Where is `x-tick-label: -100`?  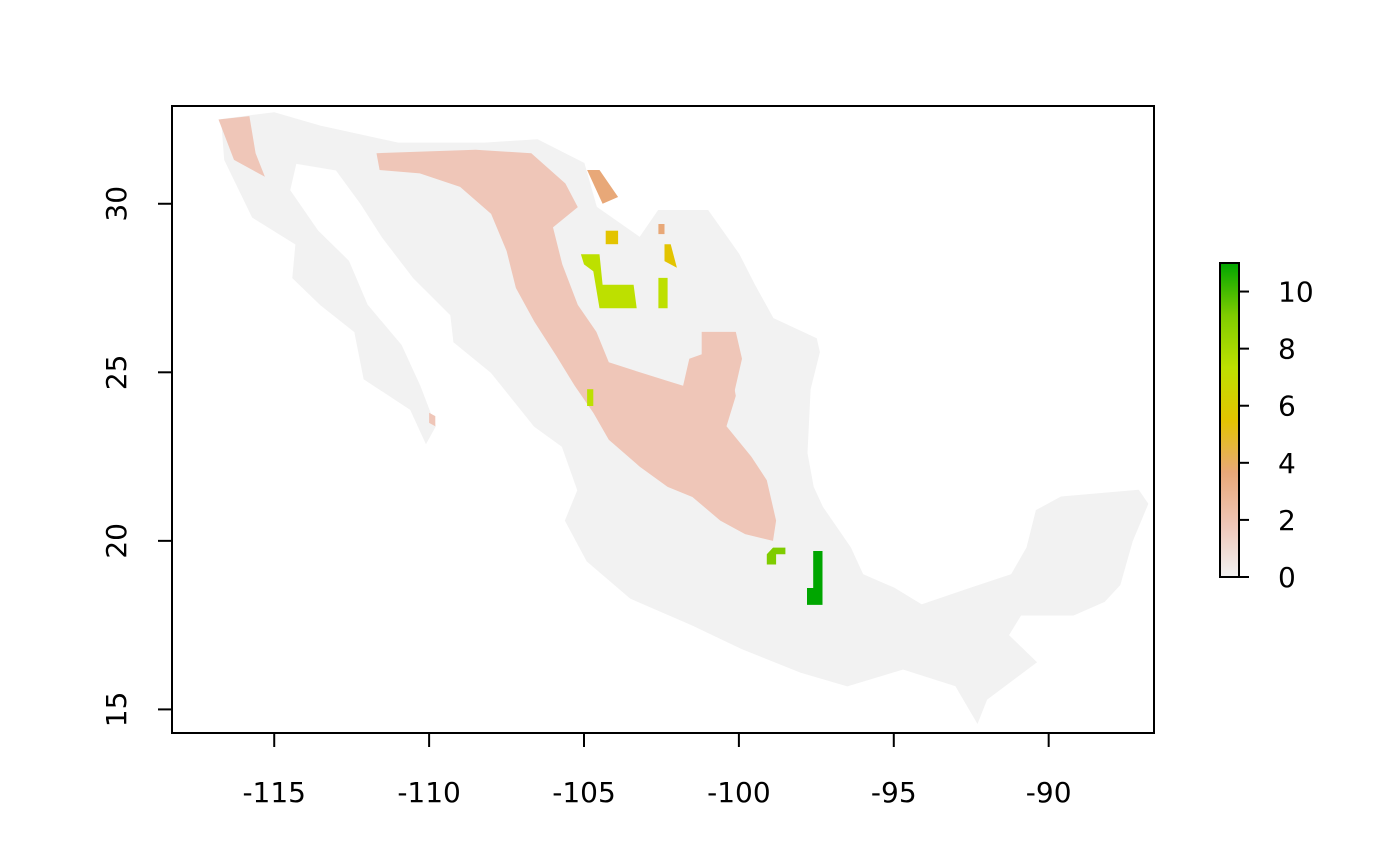 x-tick-label: -100 is located at coordinates (739, 792).